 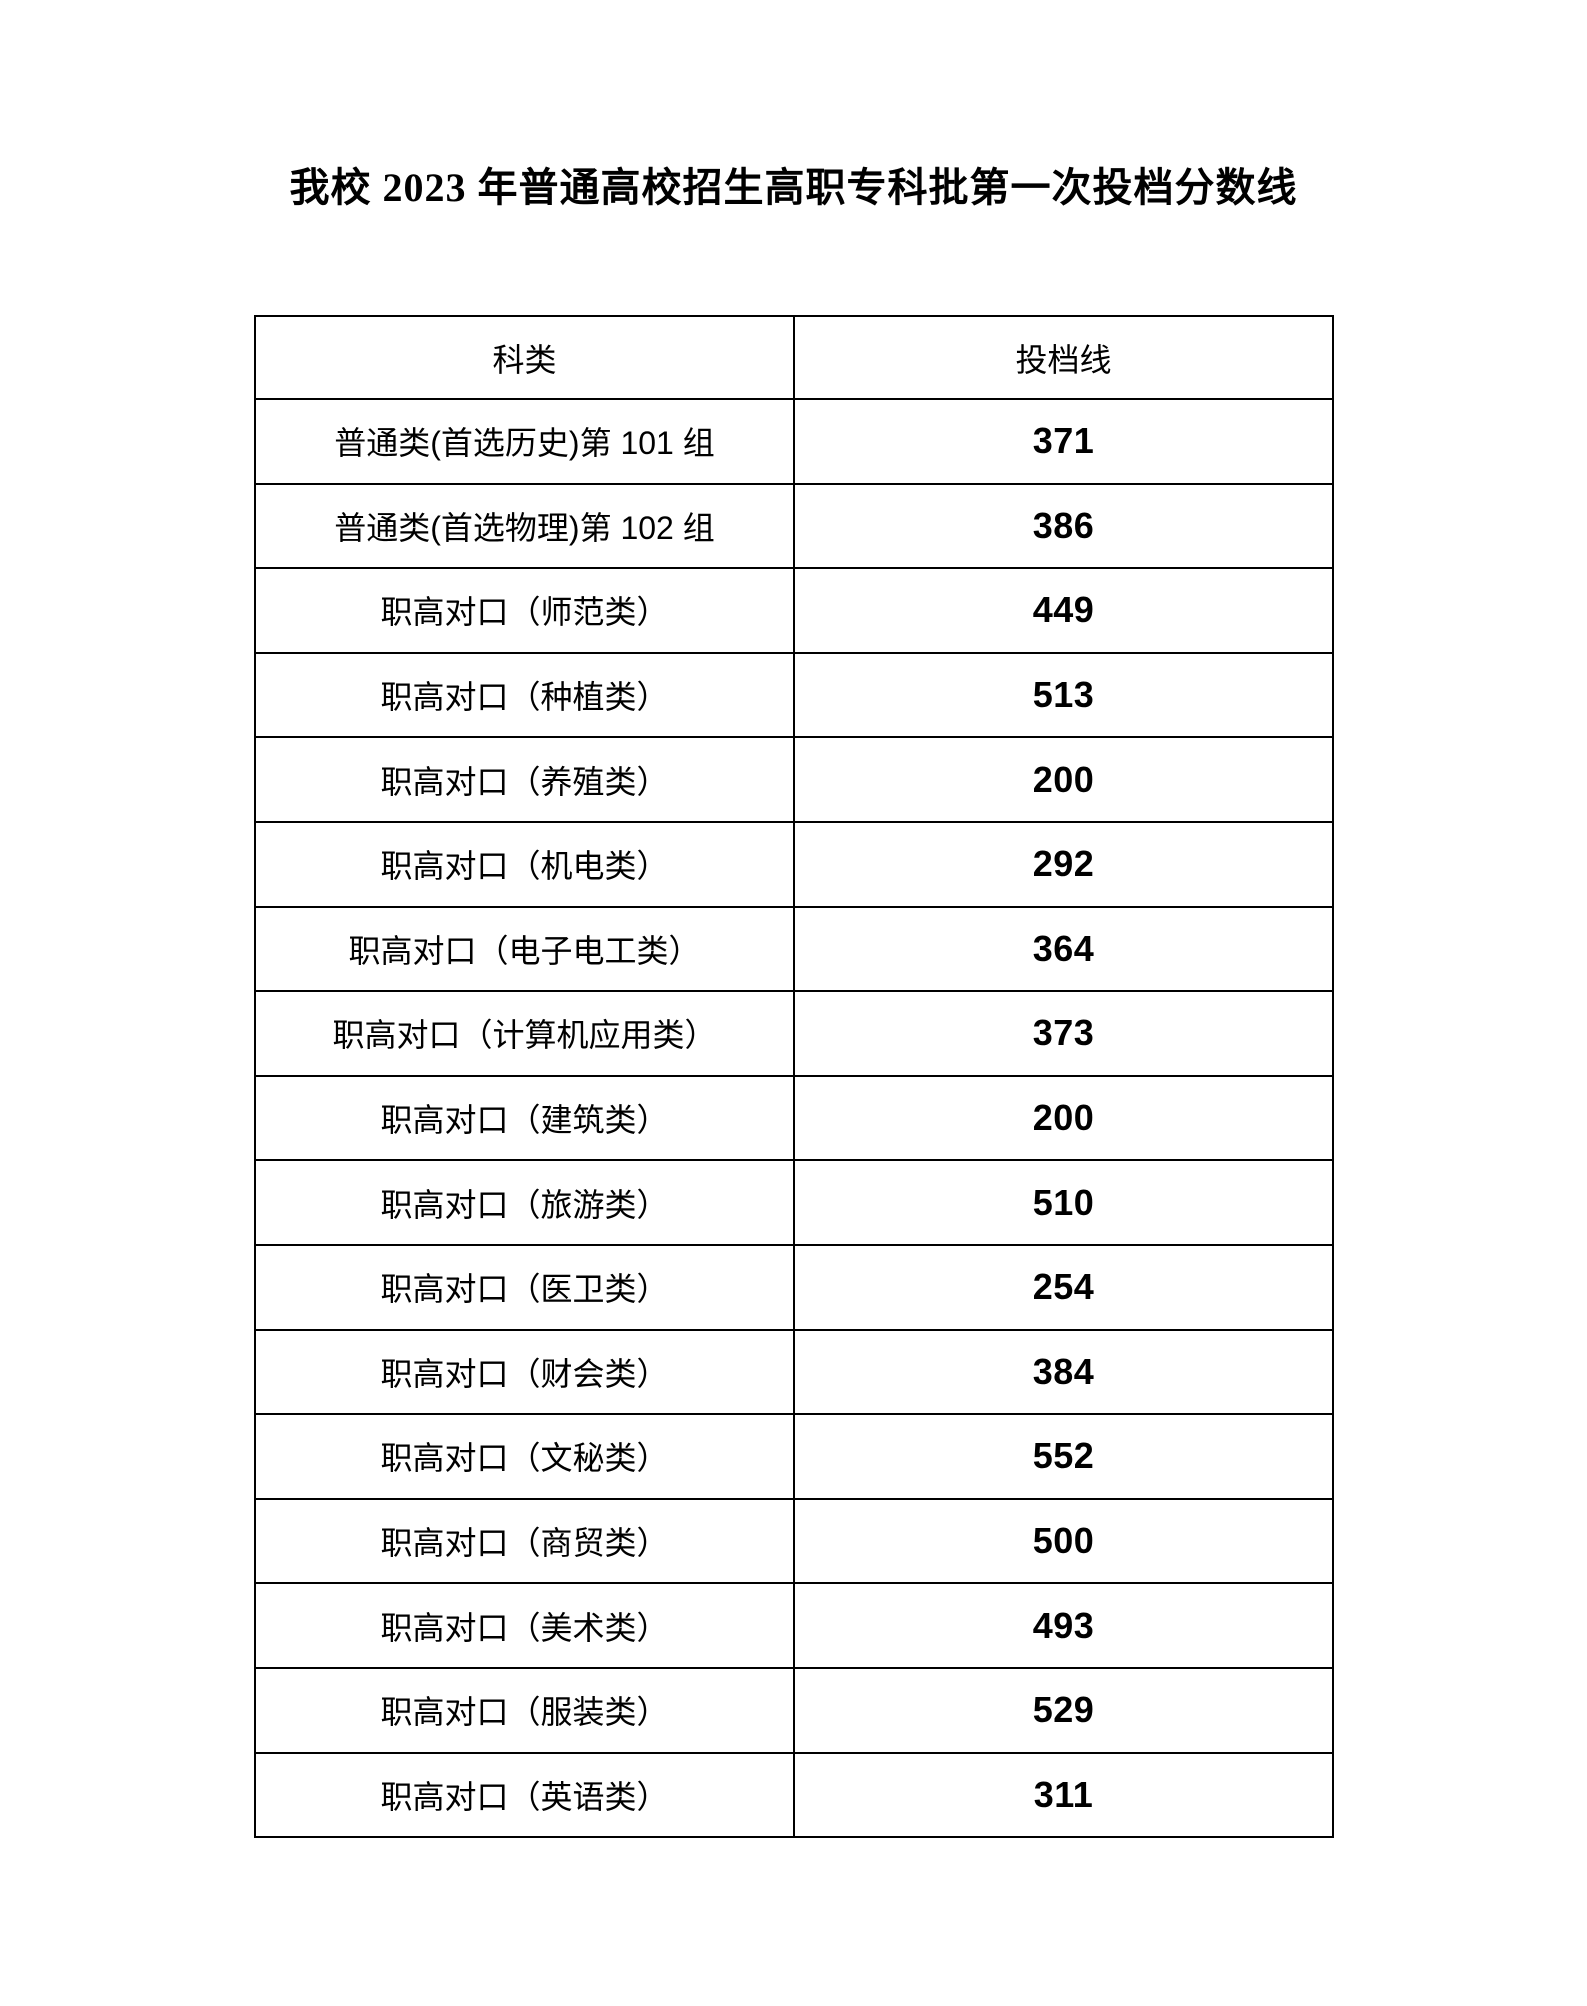 I want to click on score-cell: 449, so click(x=1063, y=610).